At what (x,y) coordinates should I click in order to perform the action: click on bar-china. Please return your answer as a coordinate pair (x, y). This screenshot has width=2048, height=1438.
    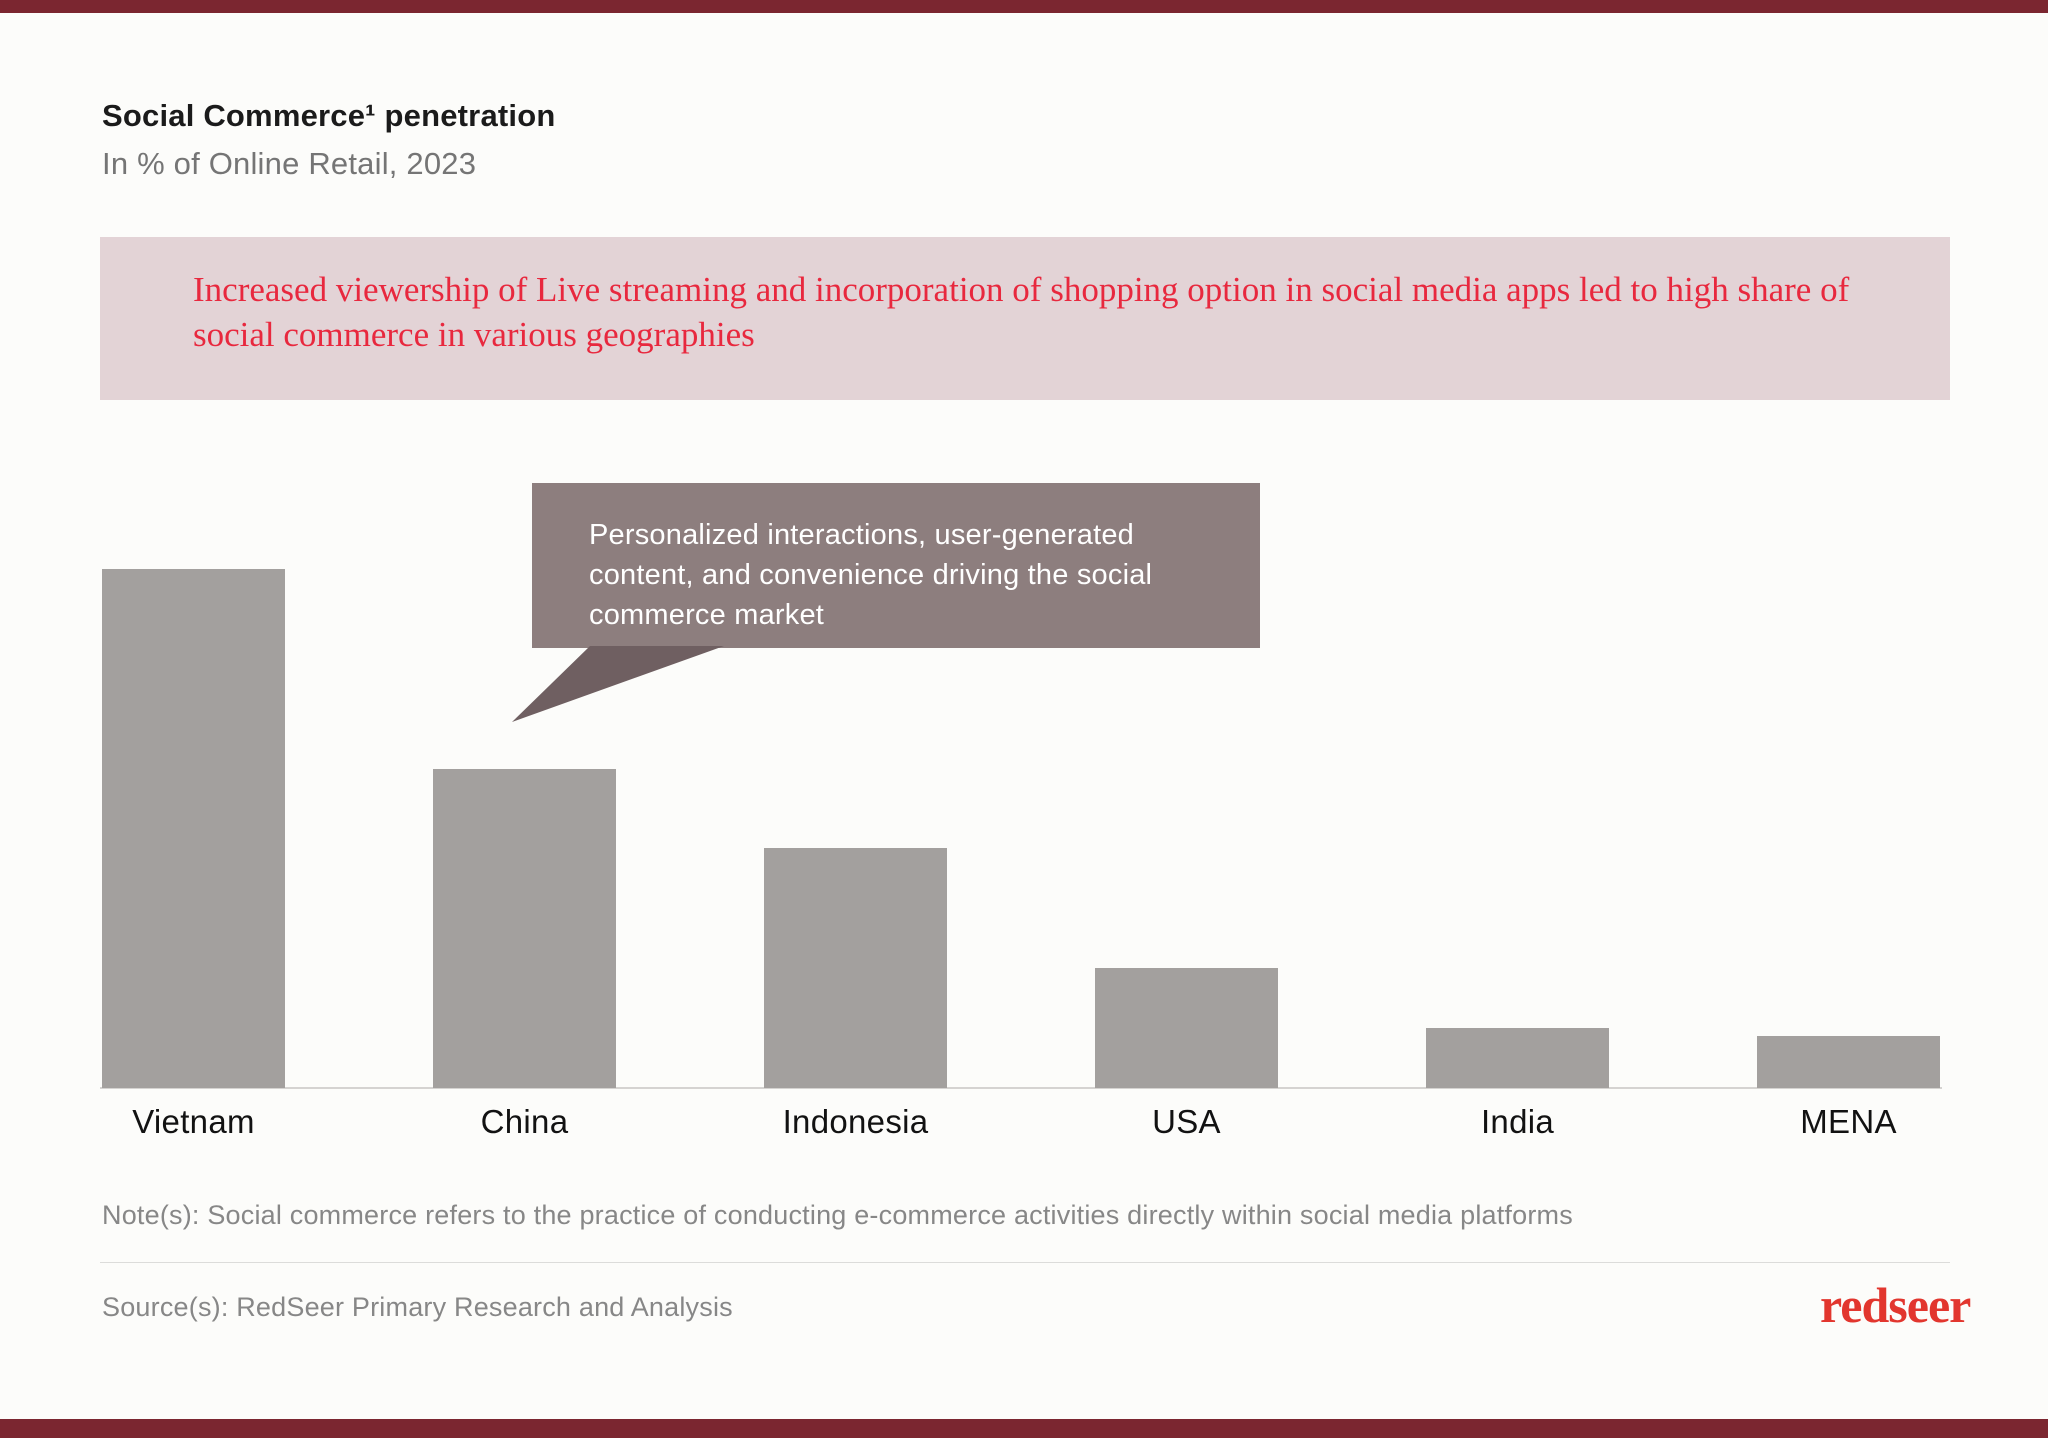
    Looking at the image, I should click on (524, 928).